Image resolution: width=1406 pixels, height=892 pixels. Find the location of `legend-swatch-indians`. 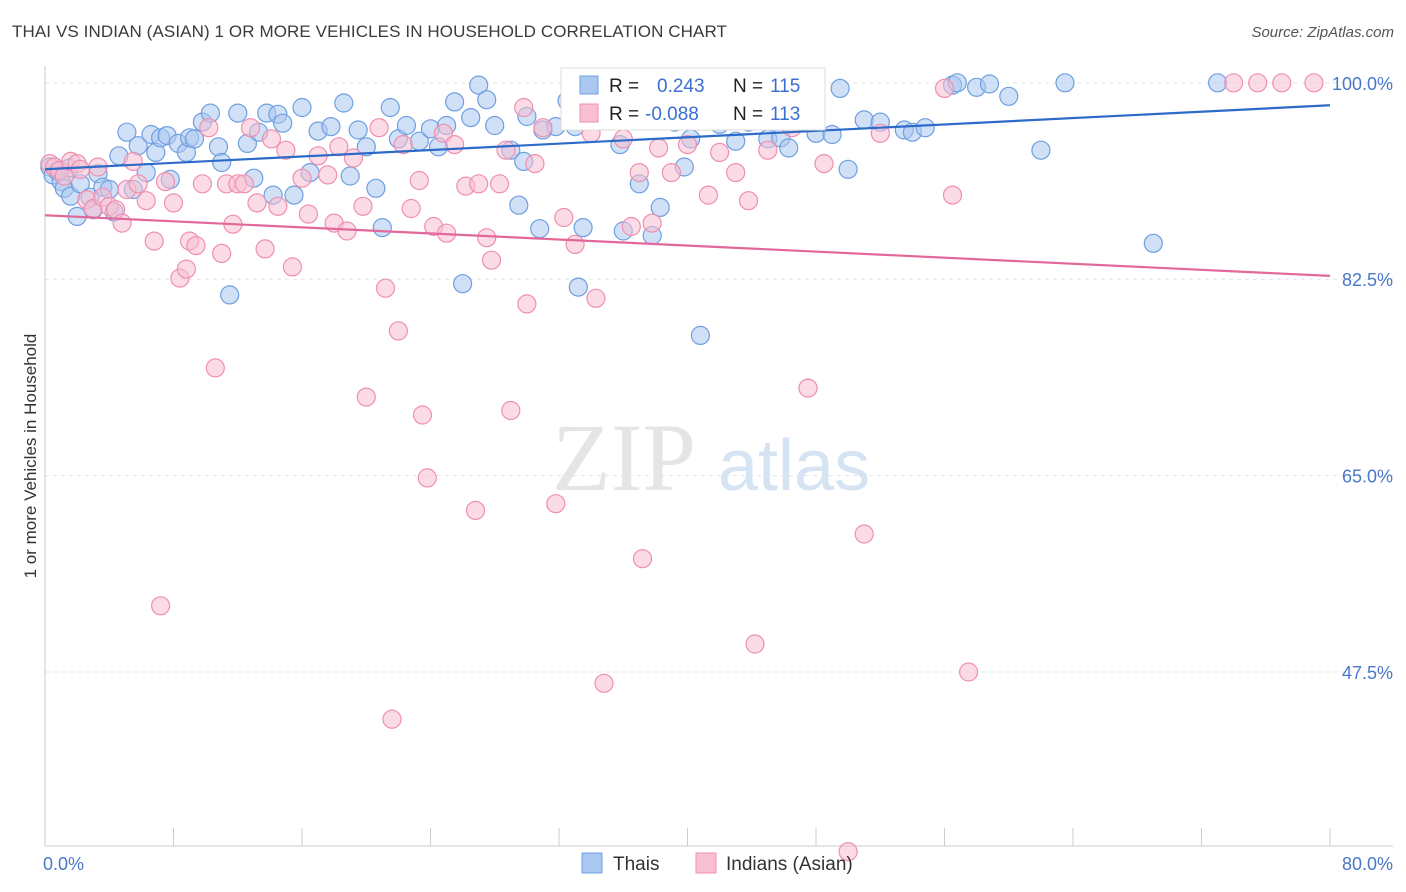

legend-swatch-indians is located at coordinates (589, 113).